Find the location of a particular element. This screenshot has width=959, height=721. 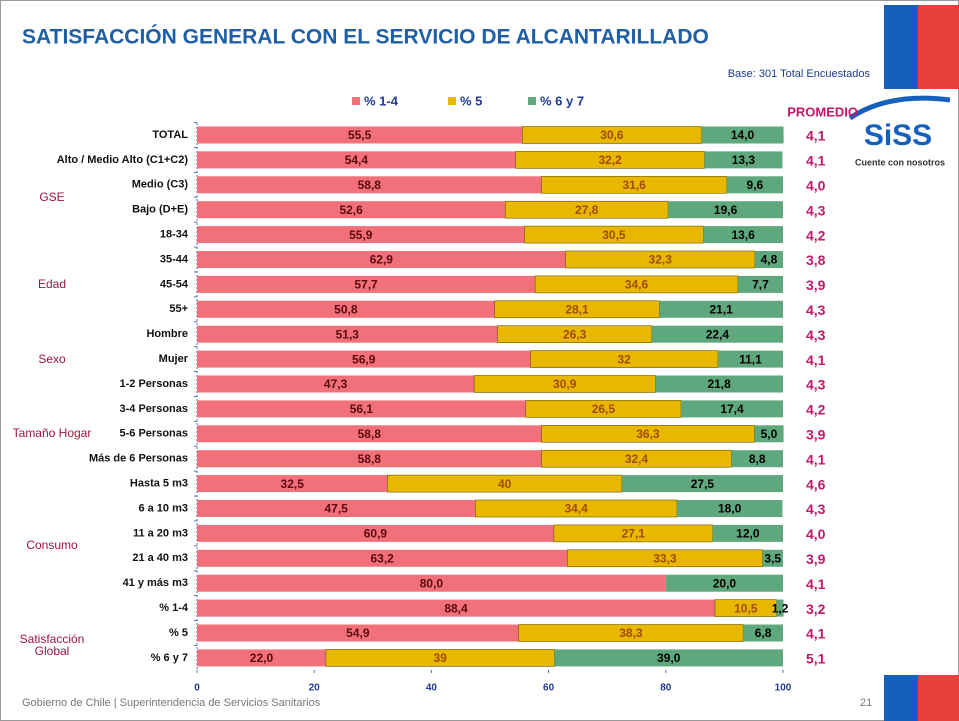

category-label: 11 a 20 m3 is located at coordinates (160, 533).